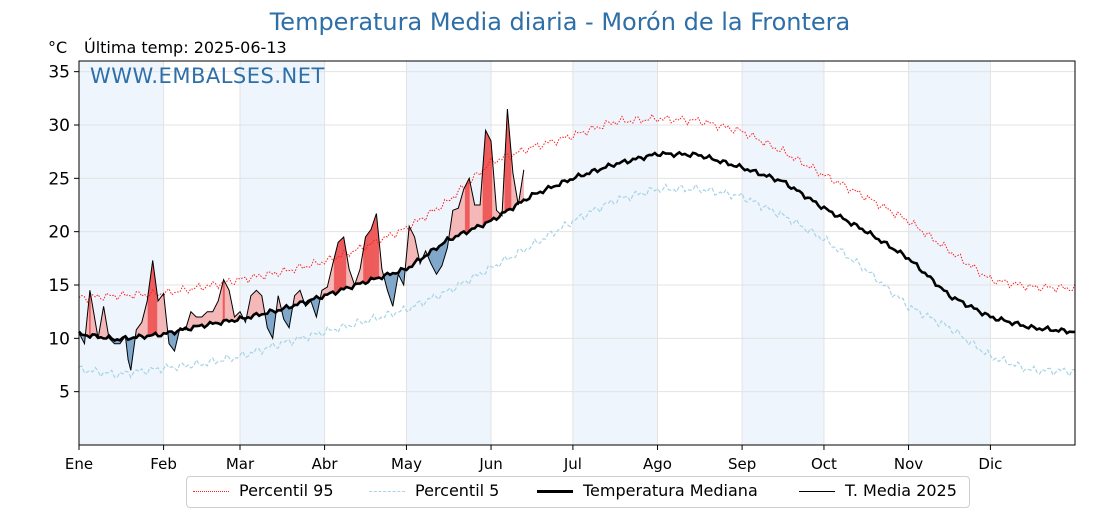 Image resolution: width=1120 pixels, height=508 pixels. What do you see at coordinates (457, 490) in the screenshot?
I see `legend-label-p5: Percentil 5` at bounding box center [457, 490].